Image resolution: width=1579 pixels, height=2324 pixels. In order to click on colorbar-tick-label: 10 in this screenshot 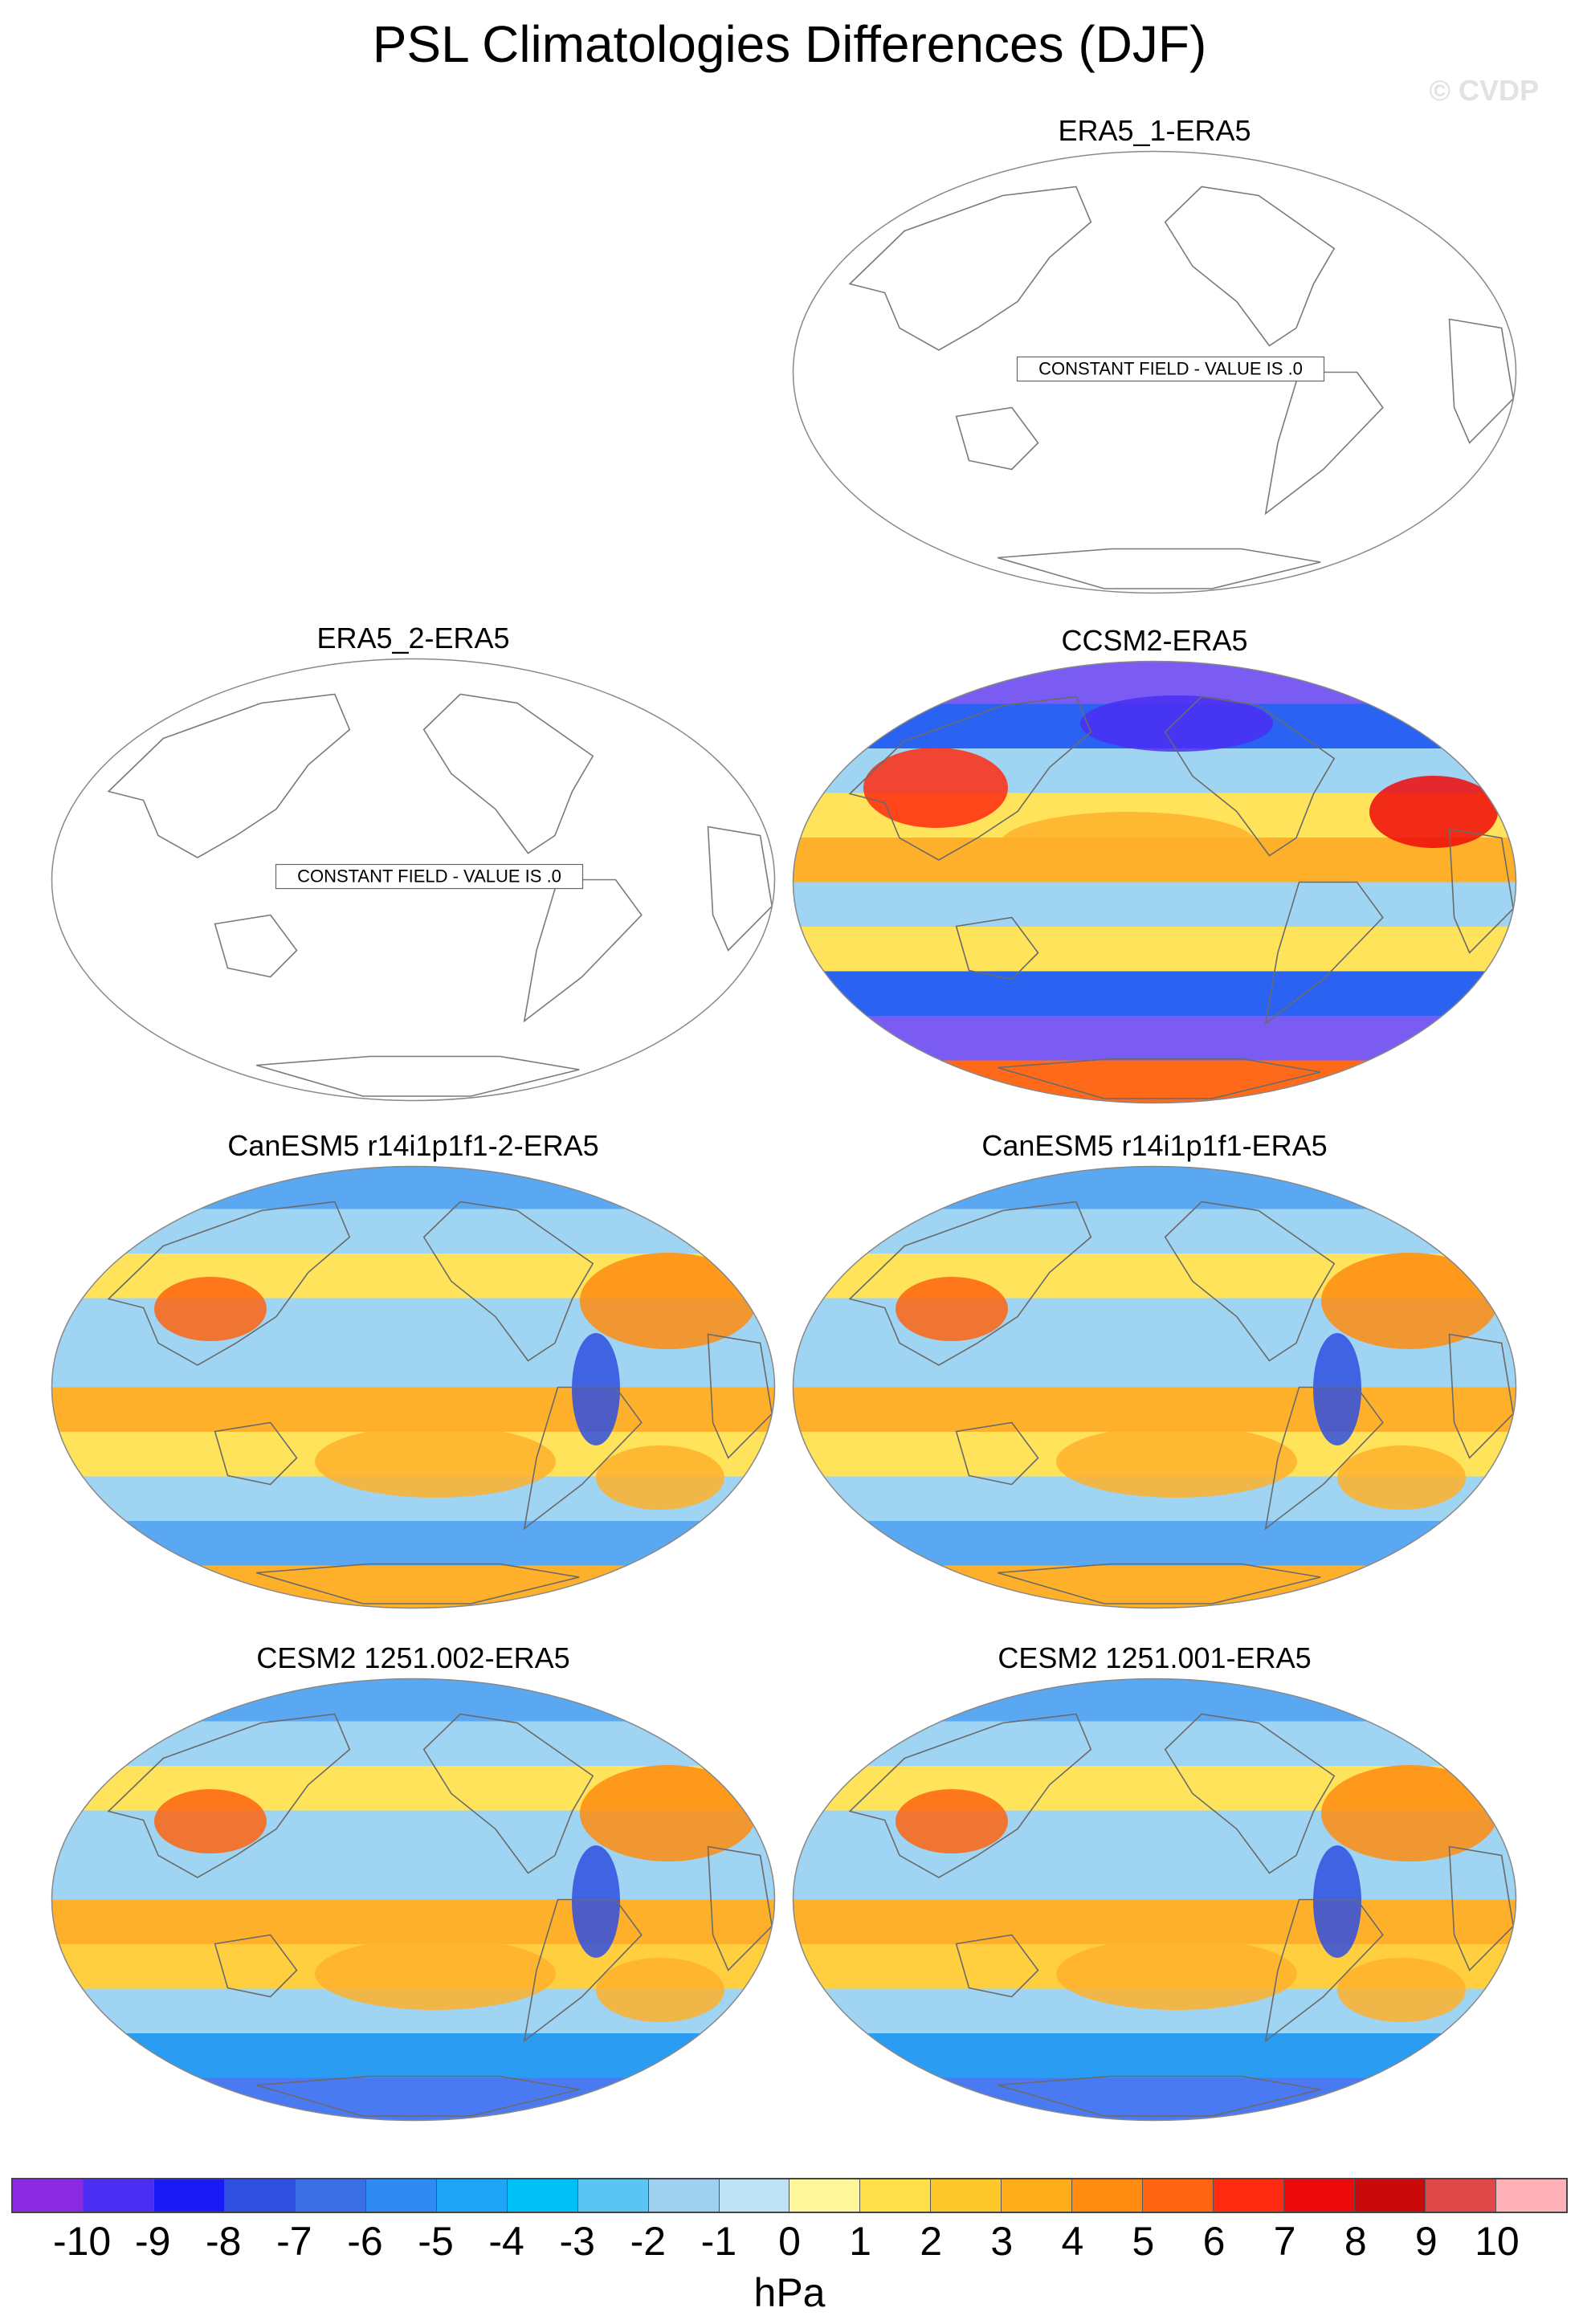, I will do `click(1497, 2242)`.